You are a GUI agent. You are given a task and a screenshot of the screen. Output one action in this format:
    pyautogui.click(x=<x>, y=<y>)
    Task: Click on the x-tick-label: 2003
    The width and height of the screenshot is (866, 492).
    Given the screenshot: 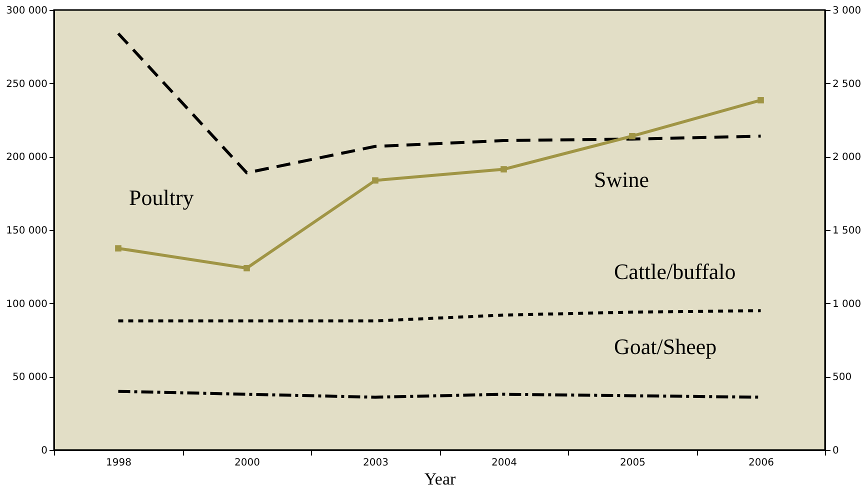 What is the action you would take?
    pyautogui.click(x=375, y=463)
    